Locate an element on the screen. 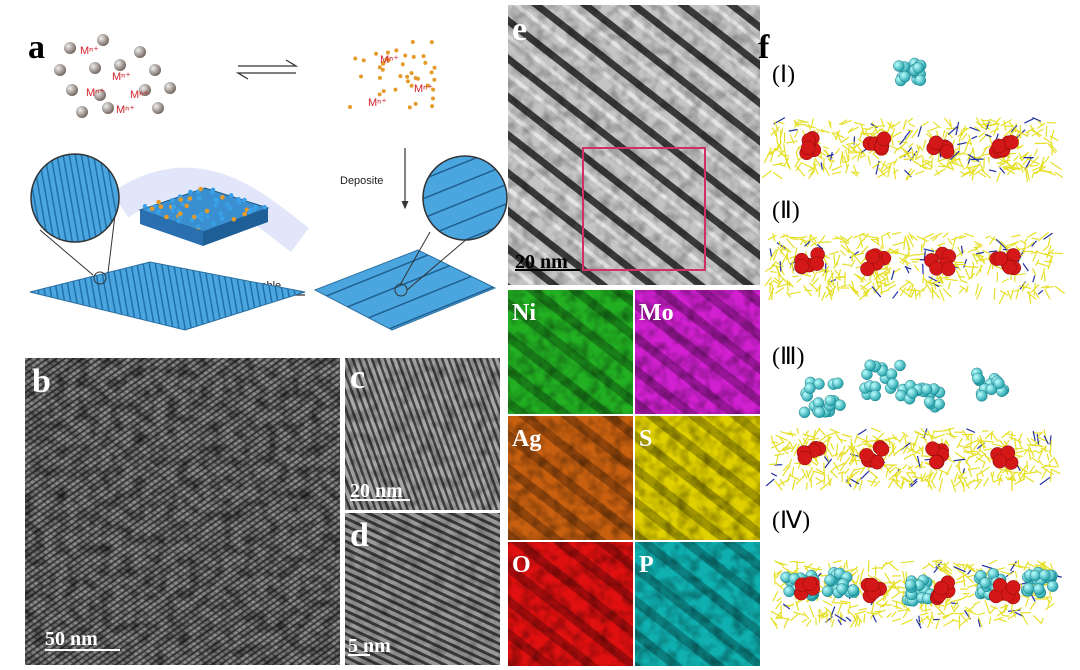 The image size is (1080, 670). glow is located at coordinates (210, 209).